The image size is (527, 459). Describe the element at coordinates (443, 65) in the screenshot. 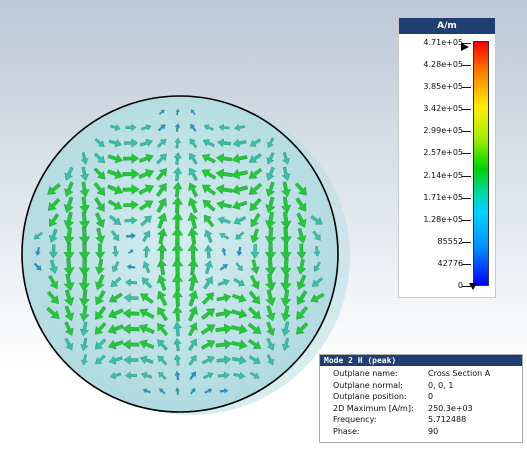

I see `legend-tick-label: 4.28e+05` at that location.